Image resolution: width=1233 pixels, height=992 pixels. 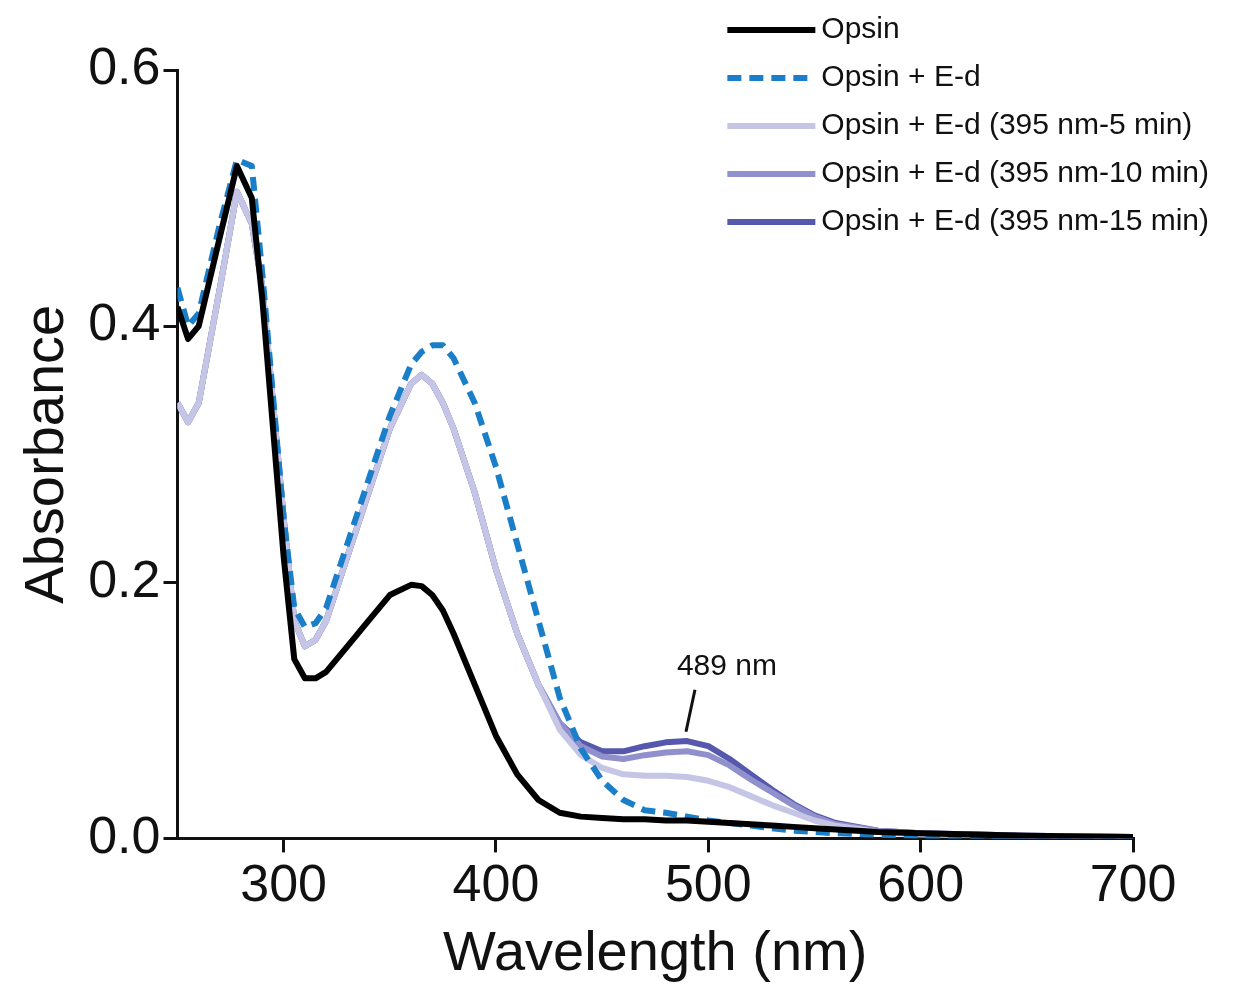 I want to click on y-axis-title: Absorbance, so click(x=44, y=454).